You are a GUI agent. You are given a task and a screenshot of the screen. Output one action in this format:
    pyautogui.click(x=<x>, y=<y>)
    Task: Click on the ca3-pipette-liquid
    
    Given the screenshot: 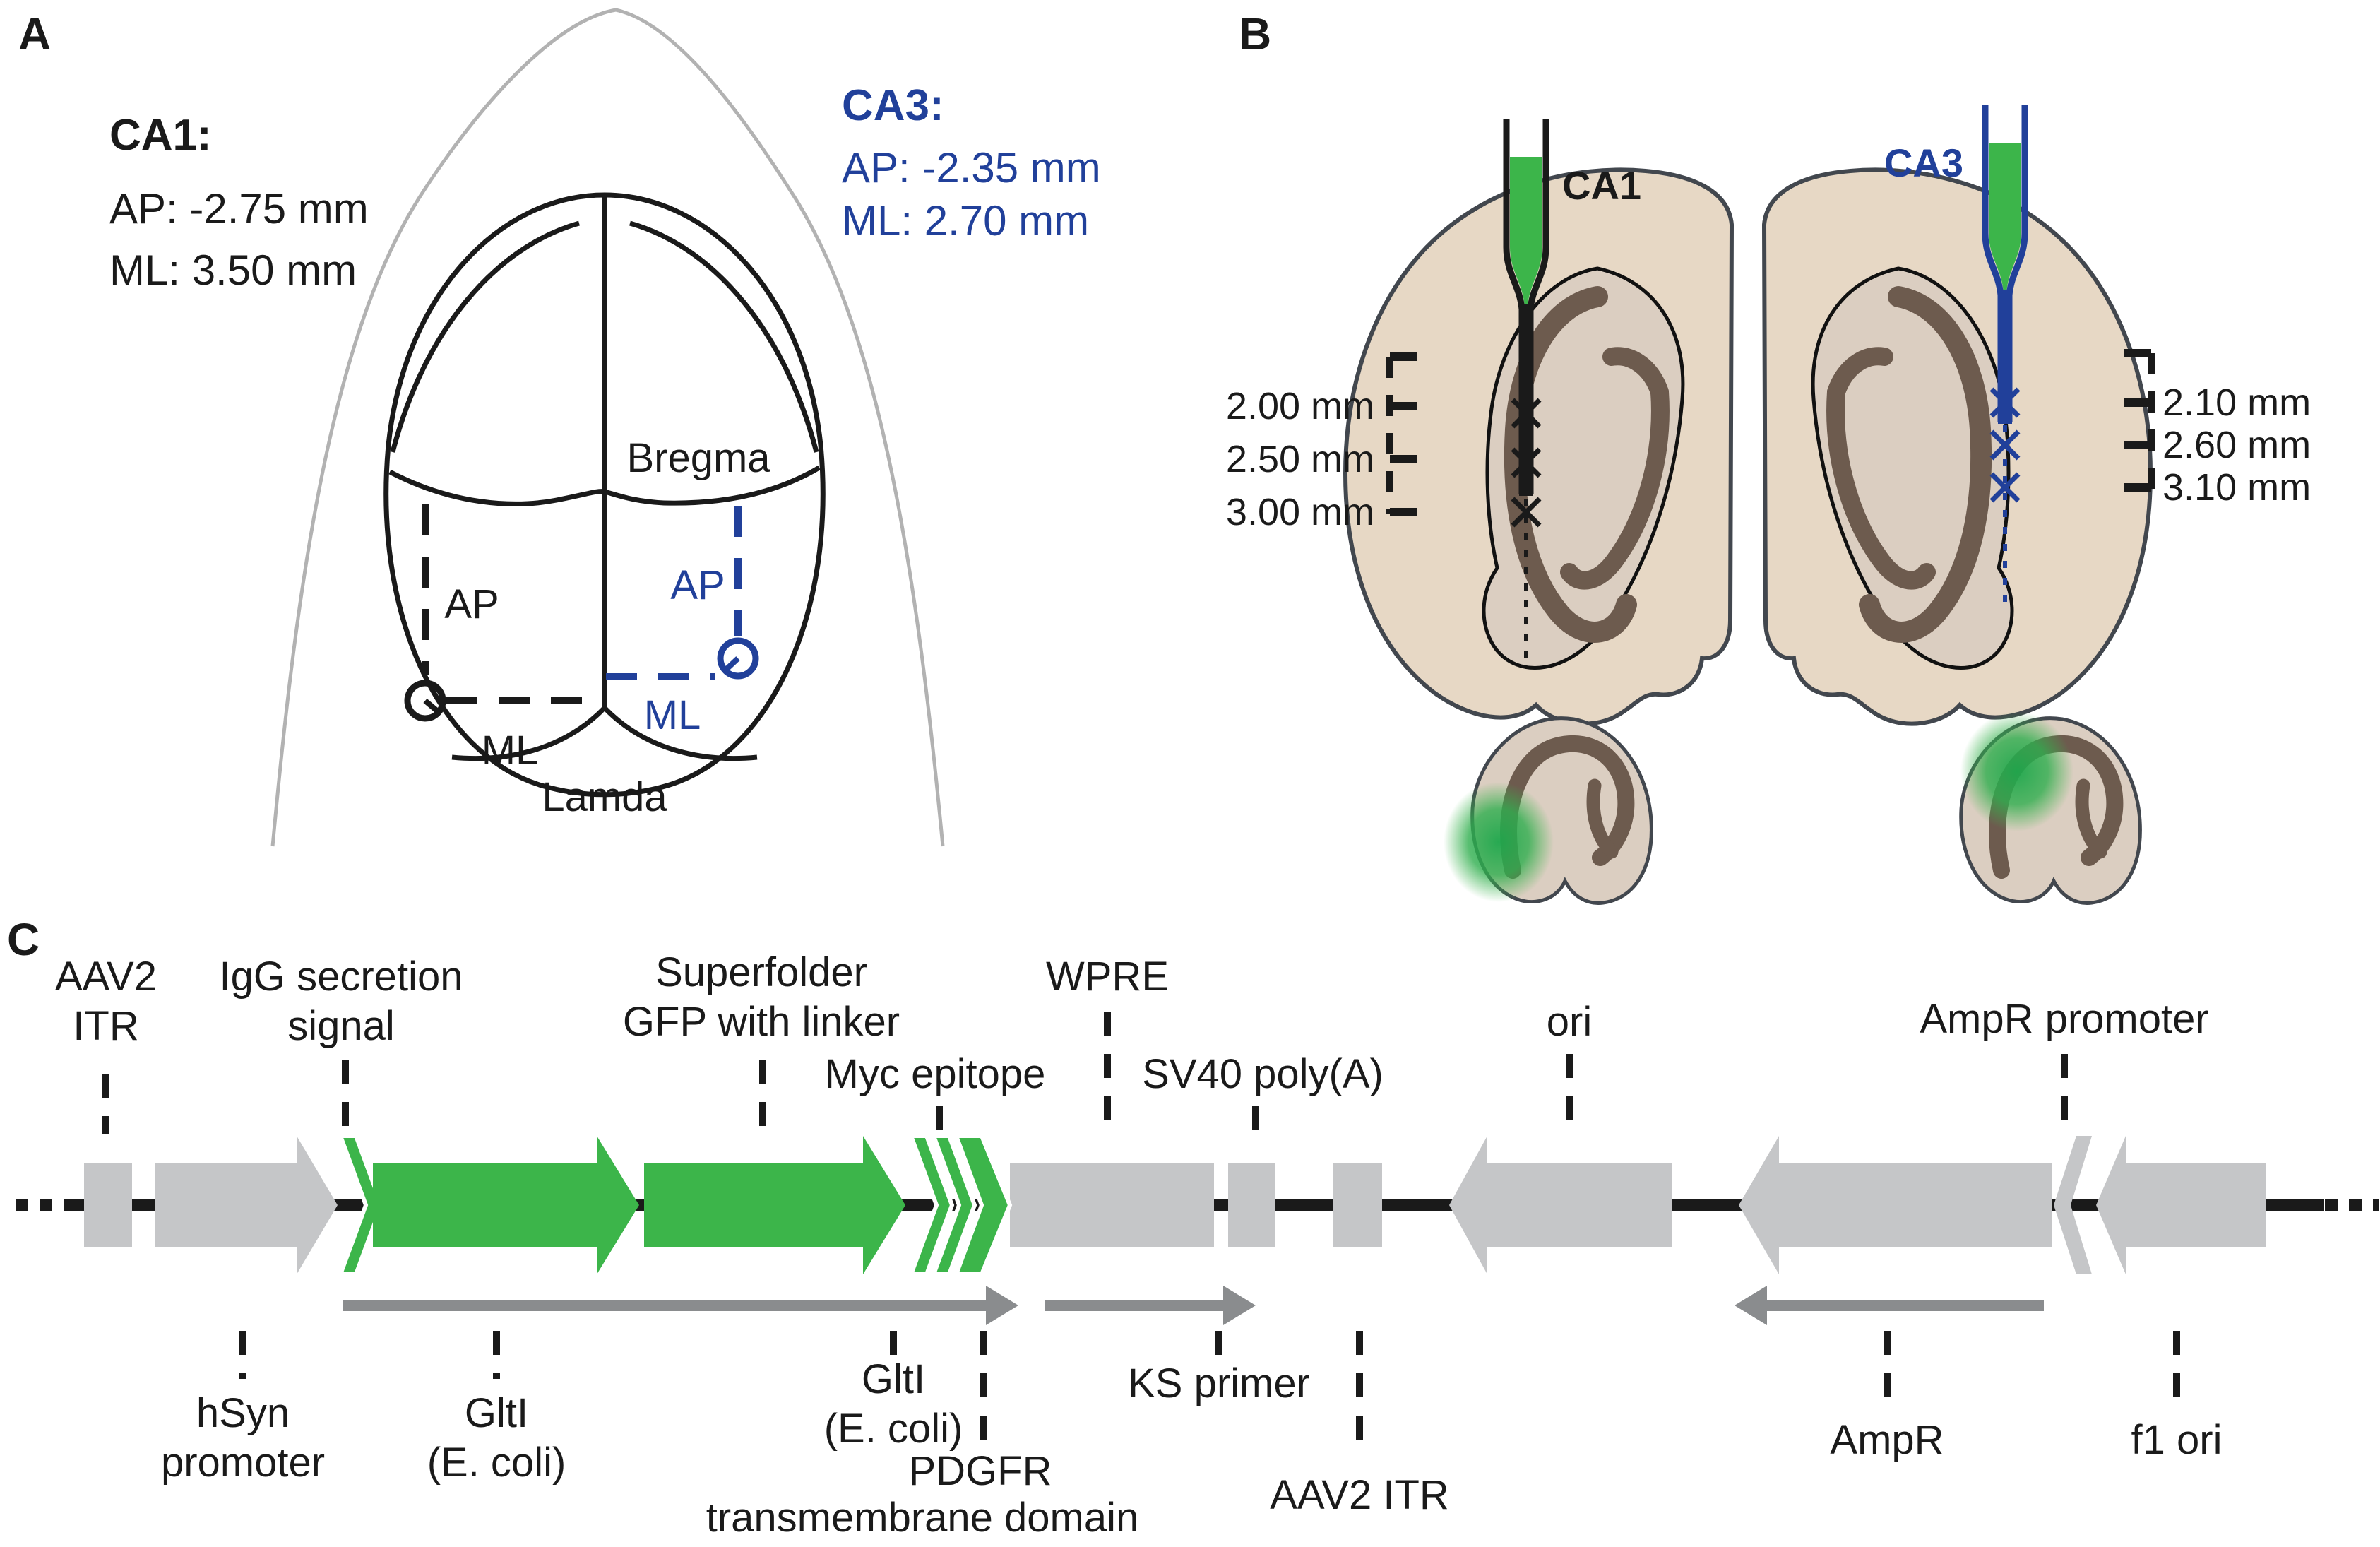 What is the action you would take?
    pyautogui.click(x=2005, y=218)
    